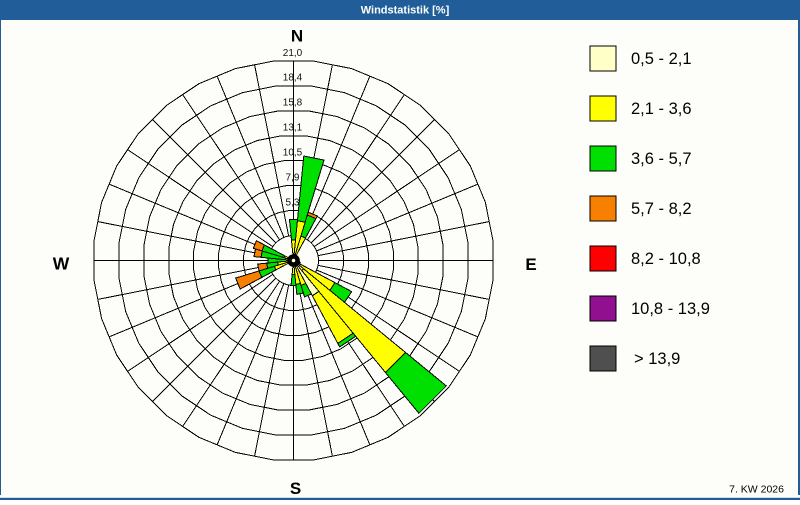 Image resolution: width=800 pixels, height=505 pixels. Describe the element at coordinates (293, 202) in the screenshot. I see `svg-text: 5,3` at that location.